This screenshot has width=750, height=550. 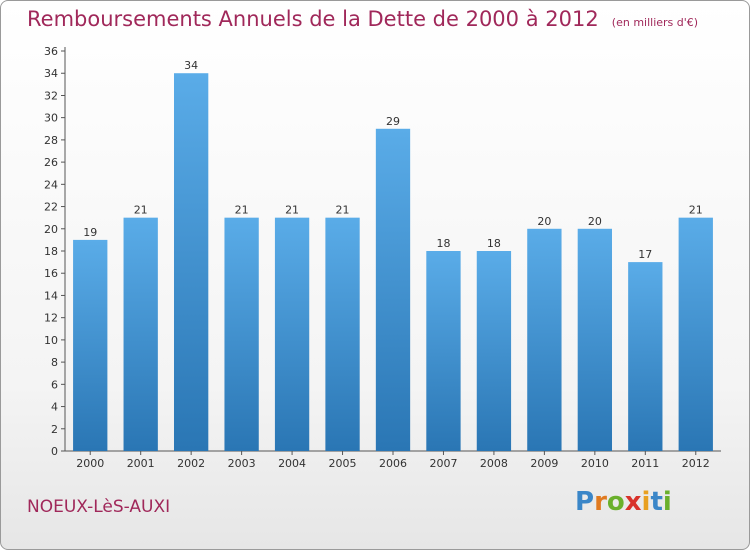 I want to click on y-tick-label: 2, so click(x=54, y=429).